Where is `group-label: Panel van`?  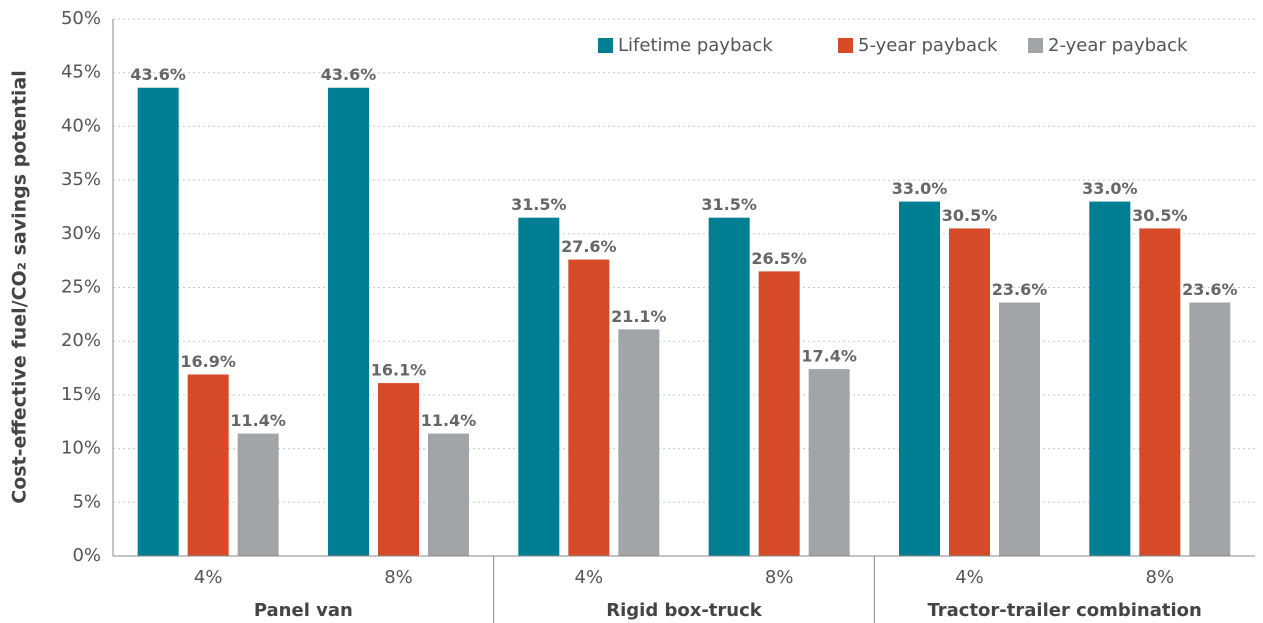 group-label: Panel van is located at coordinates (303, 610).